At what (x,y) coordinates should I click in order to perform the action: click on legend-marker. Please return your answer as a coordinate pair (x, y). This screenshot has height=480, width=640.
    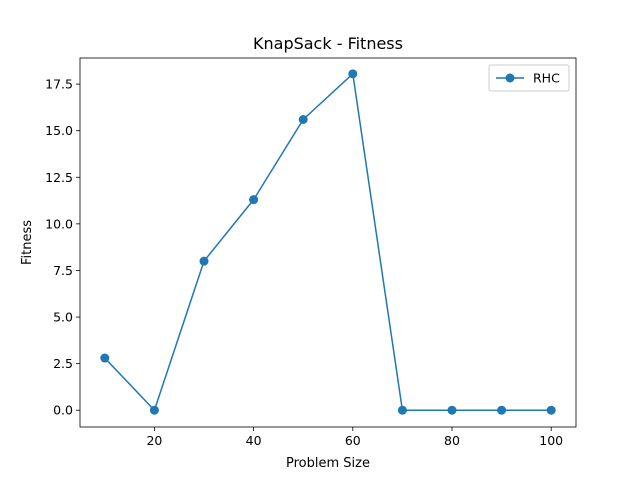
    Looking at the image, I should click on (510, 78).